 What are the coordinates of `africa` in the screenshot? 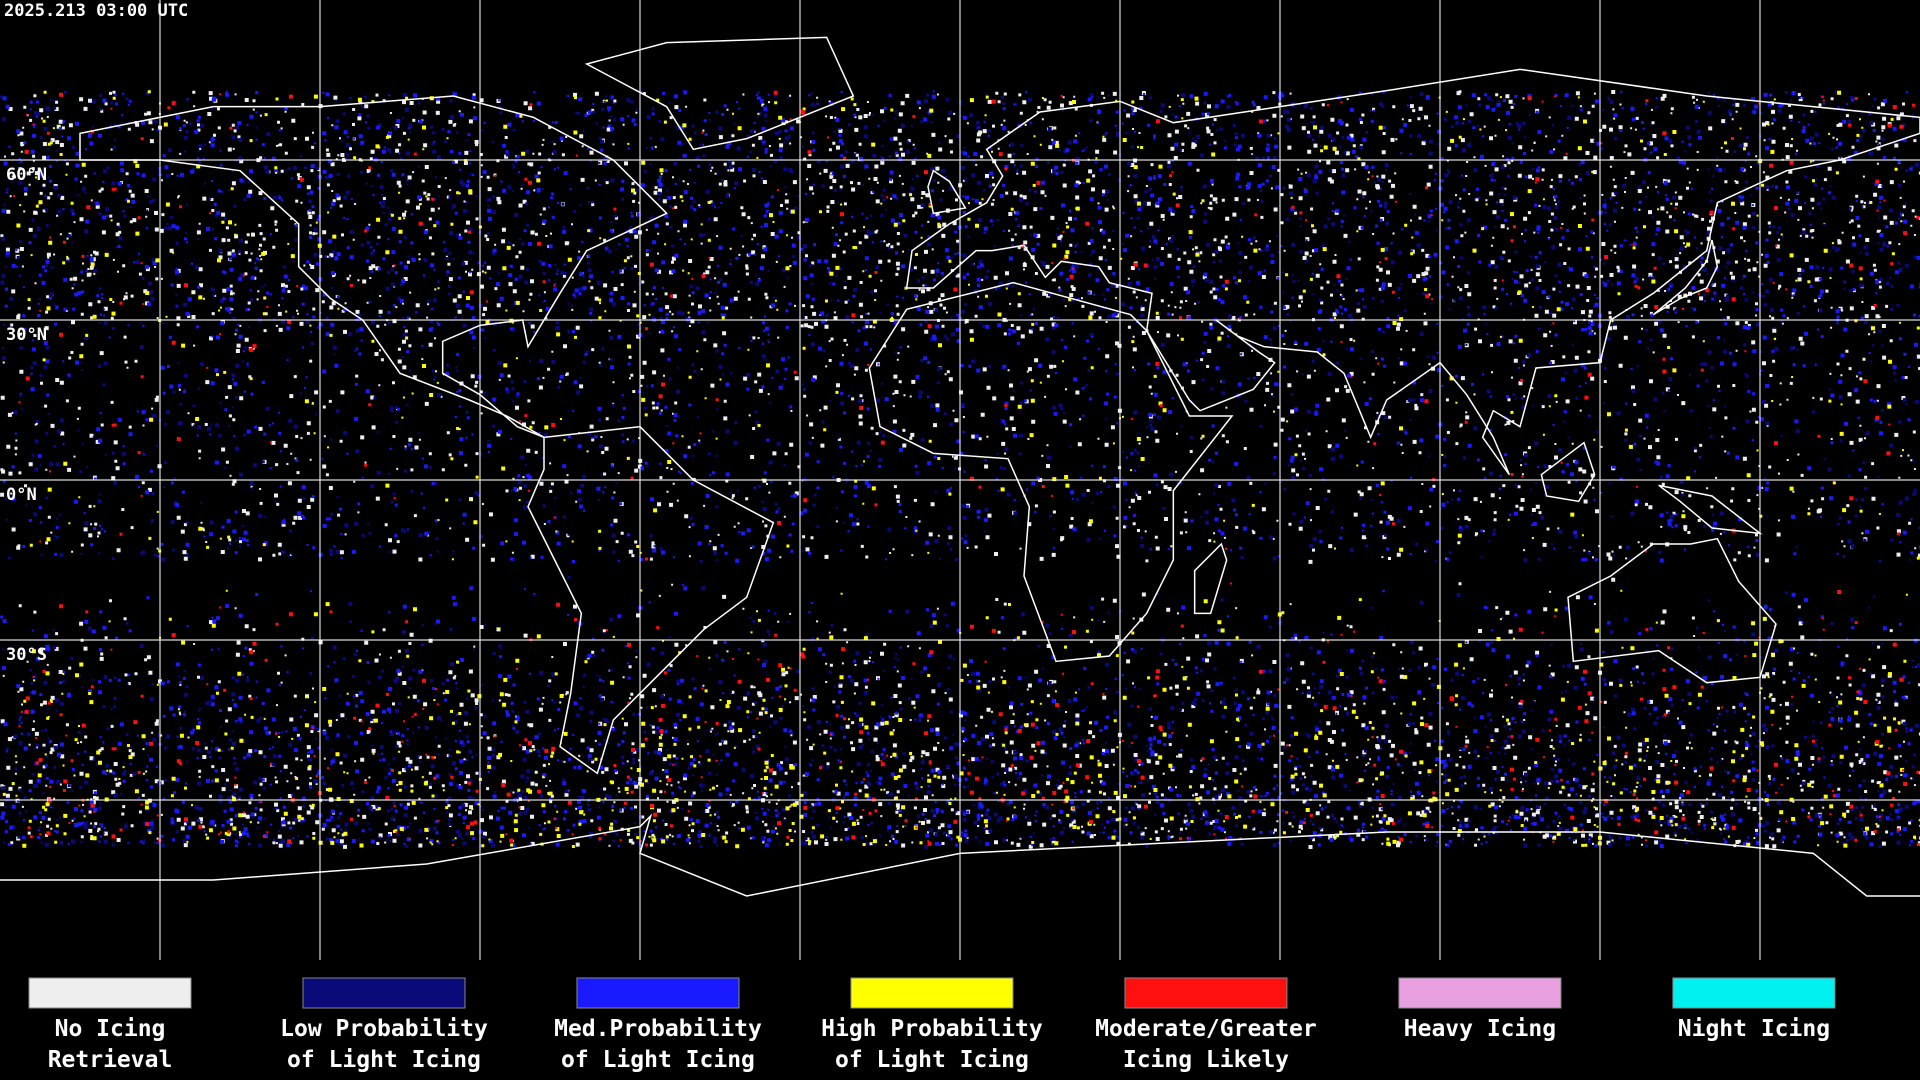 It's located at (1050, 472).